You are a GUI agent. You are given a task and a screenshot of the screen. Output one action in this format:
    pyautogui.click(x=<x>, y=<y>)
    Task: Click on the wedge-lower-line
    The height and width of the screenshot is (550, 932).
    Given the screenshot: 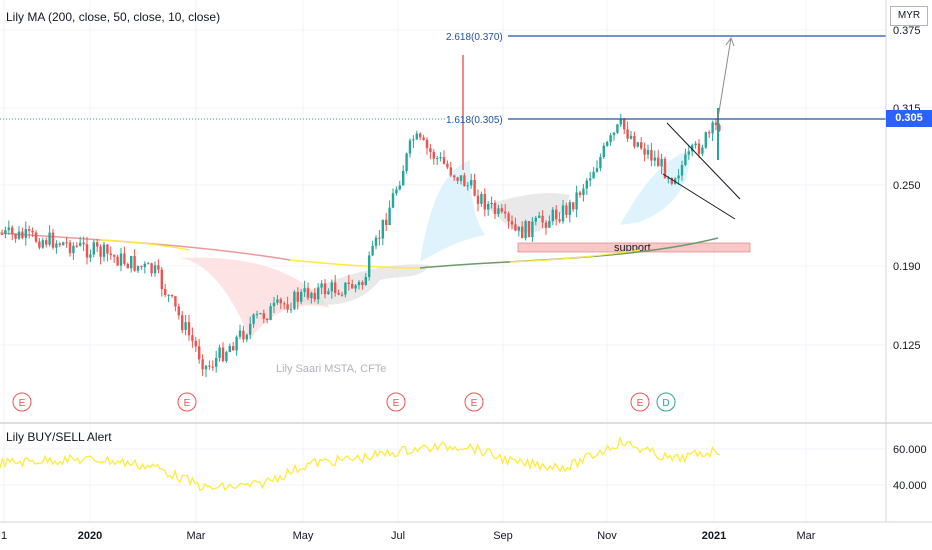 What is the action you would take?
    pyautogui.click(x=699, y=196)
    